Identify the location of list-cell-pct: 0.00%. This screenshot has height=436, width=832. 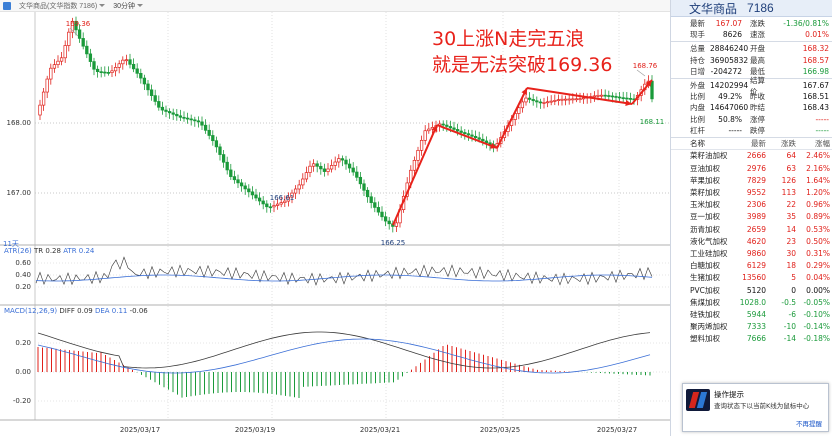
(818, 290).